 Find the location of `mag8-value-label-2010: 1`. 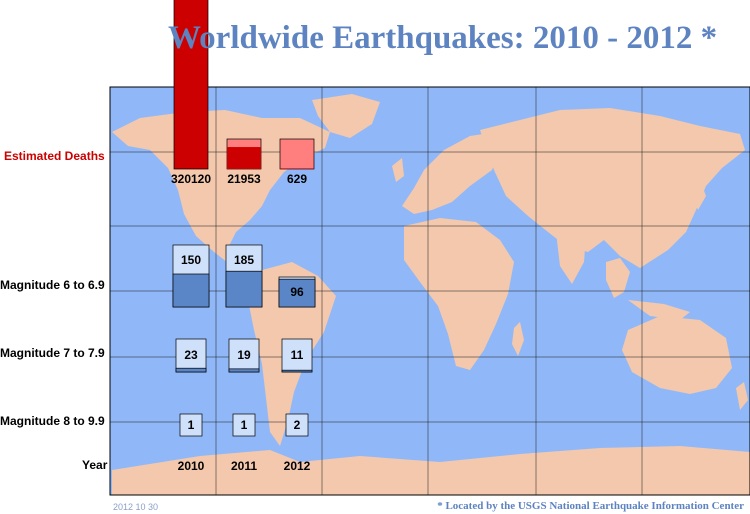

mag8-value-label-2010: 1 is located at coordinates (191, 425).